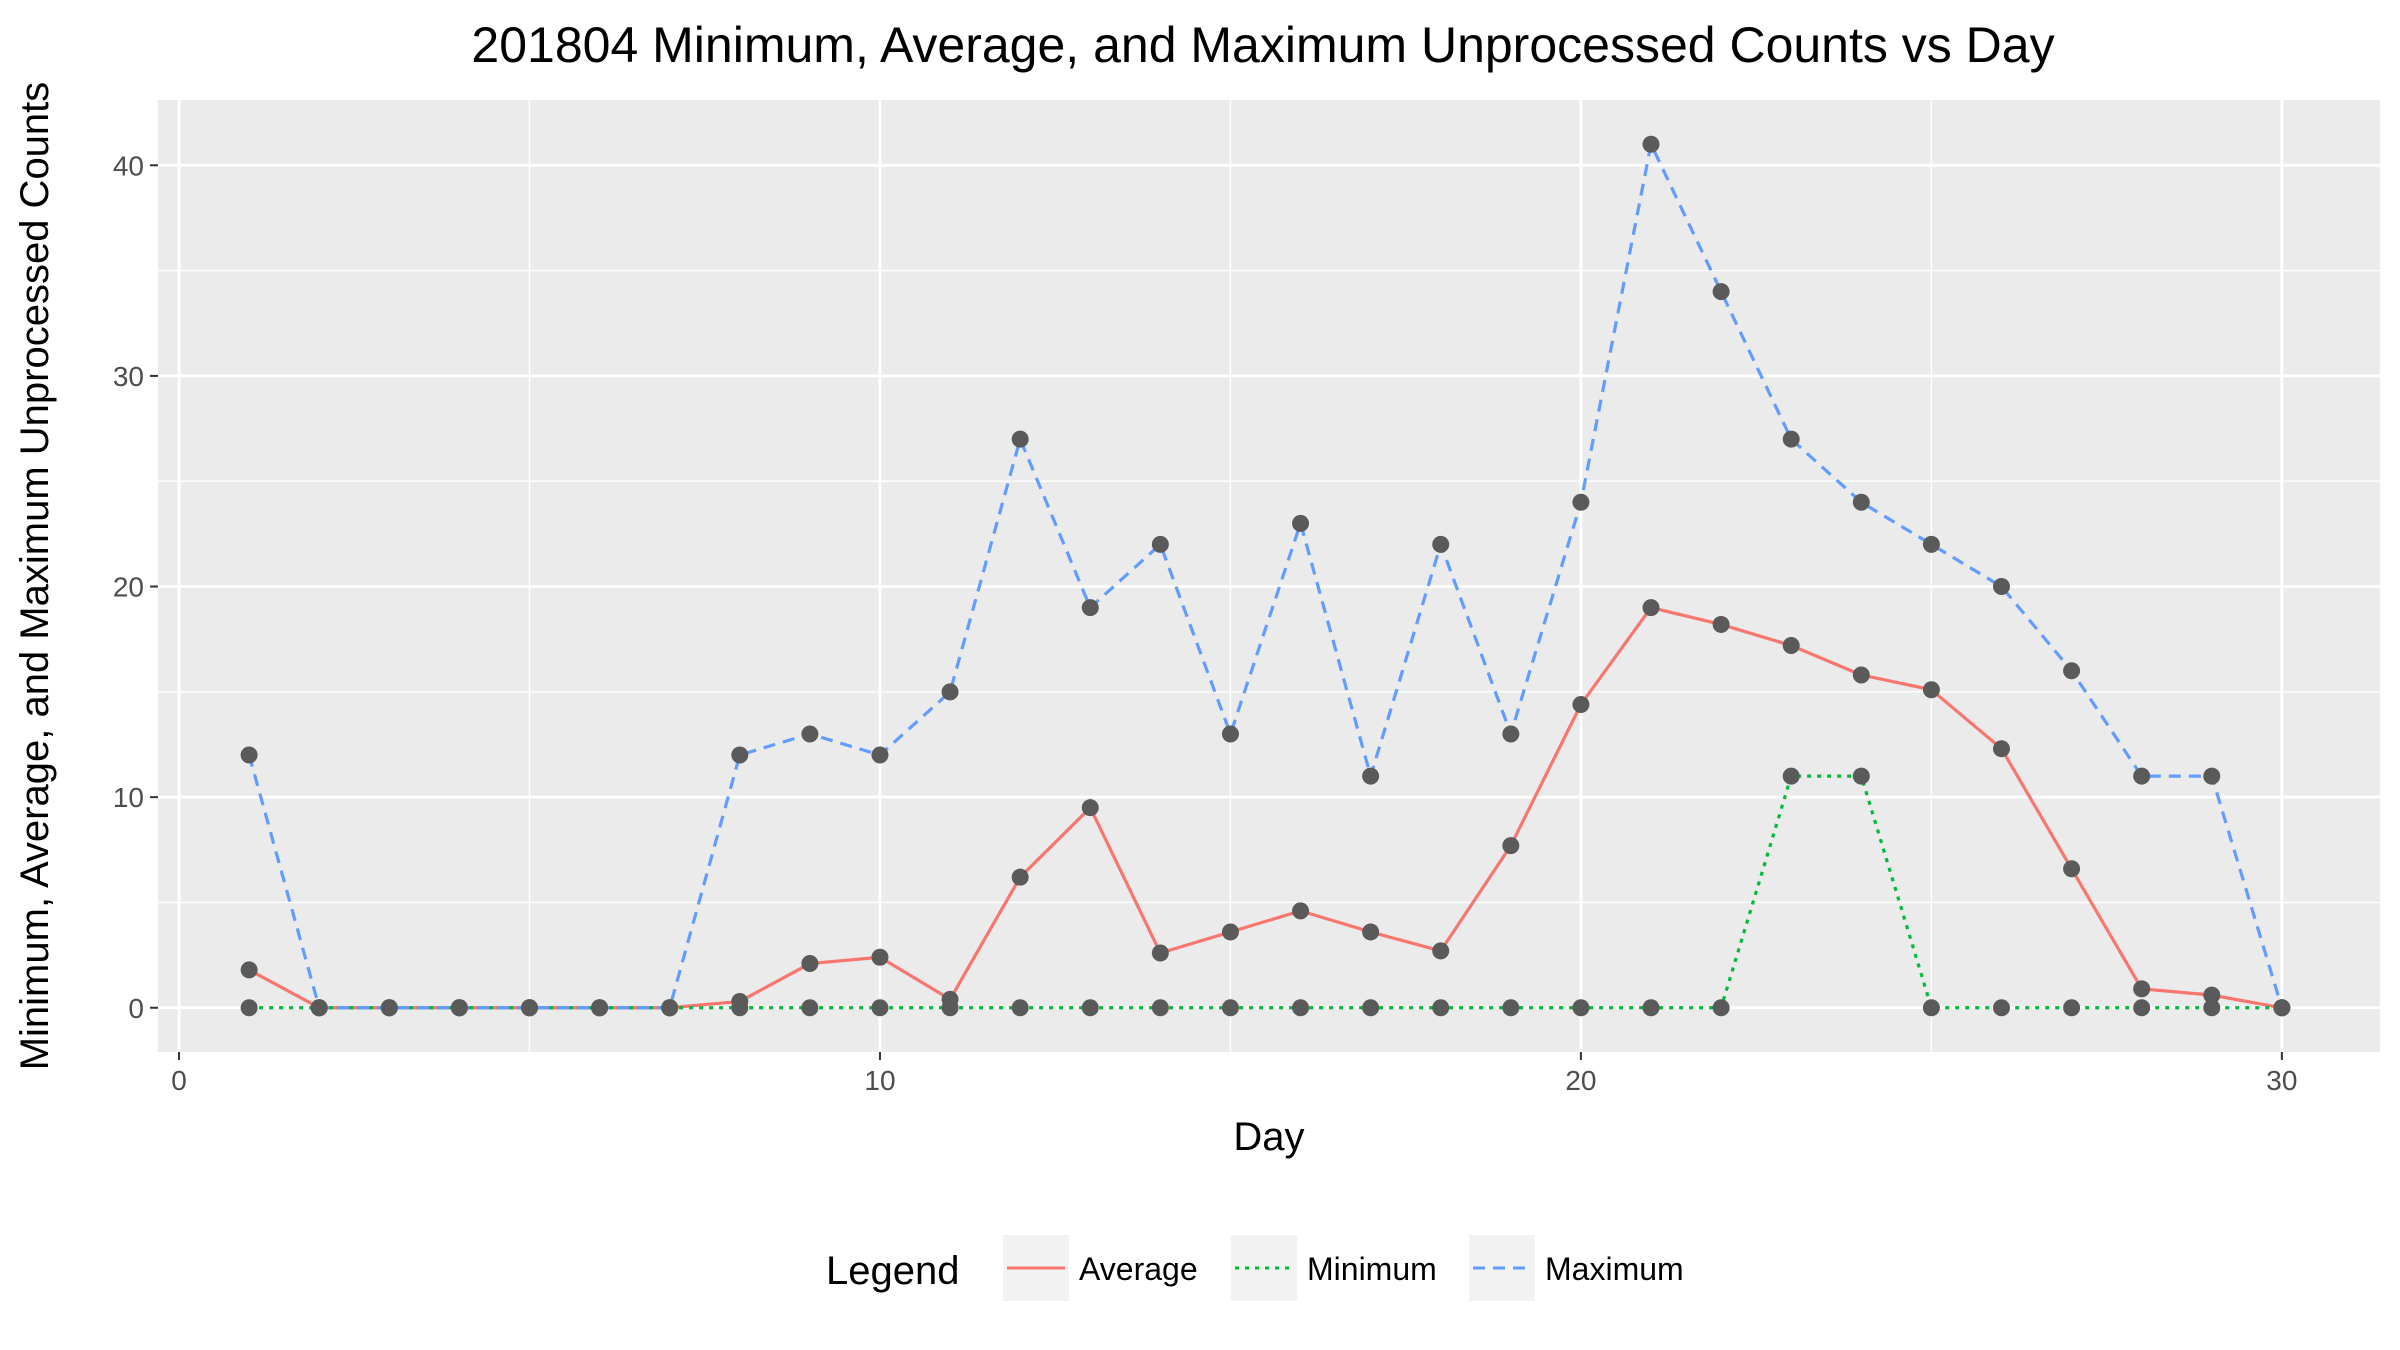 The height and width of the screenshot is (1350, 2400). What do you see at coordinates (128, 797) in the screenshot?
I see `y-tick-label: 10` at bounding box center [128, 797].